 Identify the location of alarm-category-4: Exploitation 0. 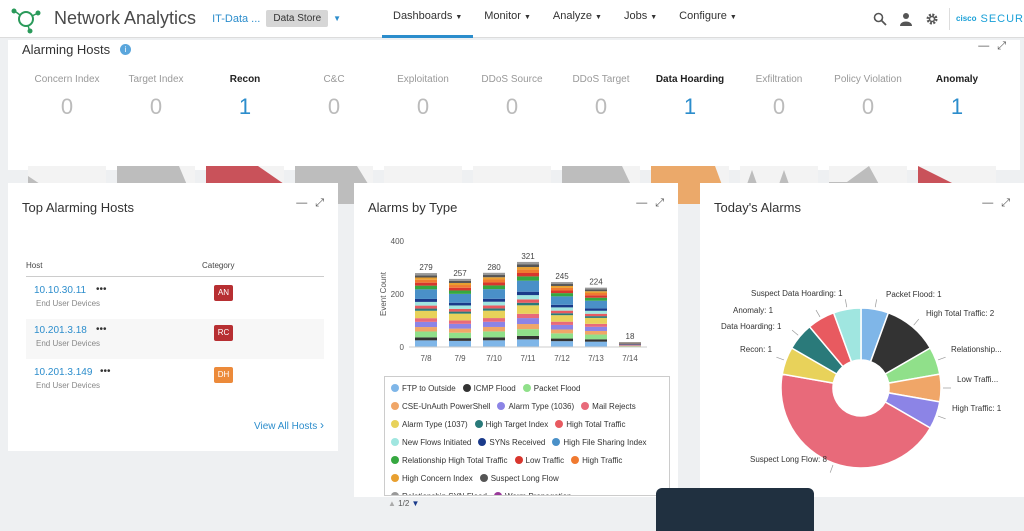
(423, 98).